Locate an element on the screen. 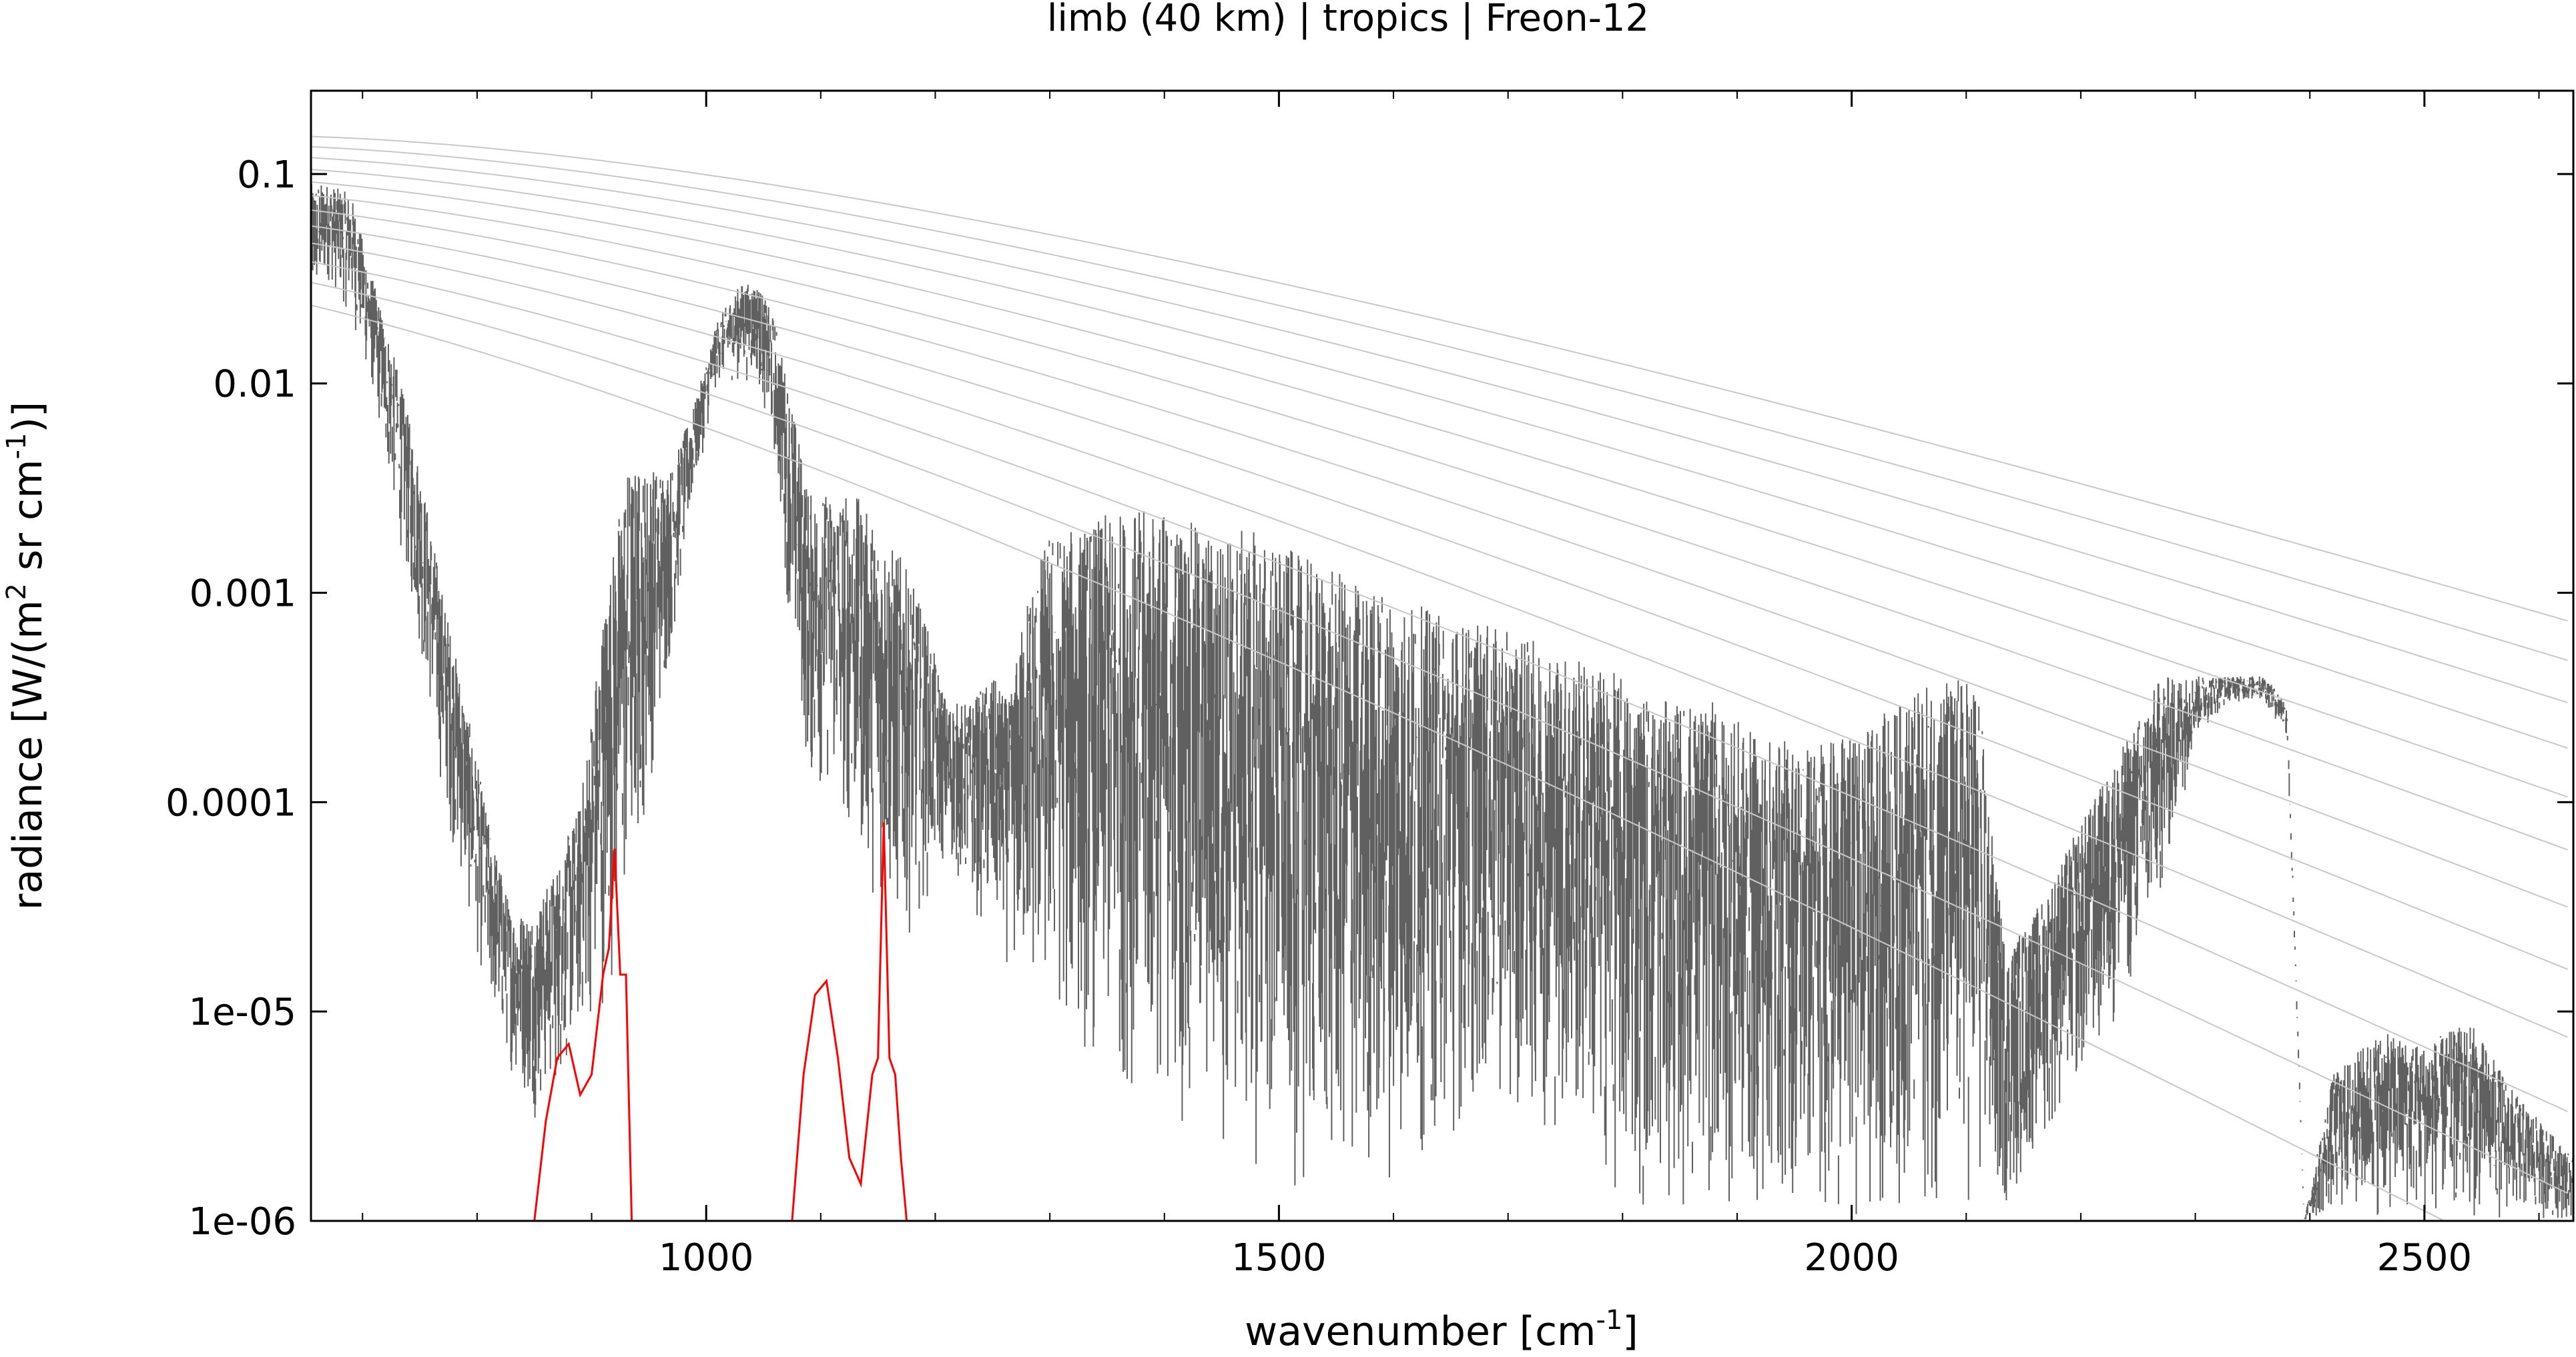  y-axis-label-sup1: 2 is located at coordinates (16, 591).